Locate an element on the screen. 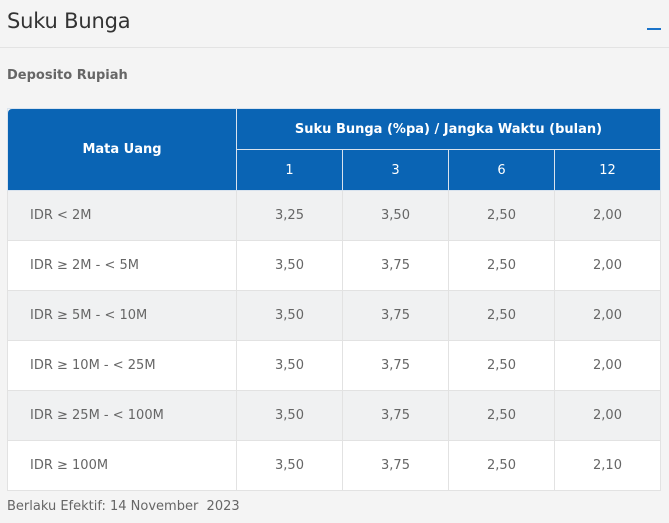 Image resolution: width=669 pixels, height=523 pixels. currency-tier-label: IDR ≥ 2M - < 5M is located at coordinates (122, 265).